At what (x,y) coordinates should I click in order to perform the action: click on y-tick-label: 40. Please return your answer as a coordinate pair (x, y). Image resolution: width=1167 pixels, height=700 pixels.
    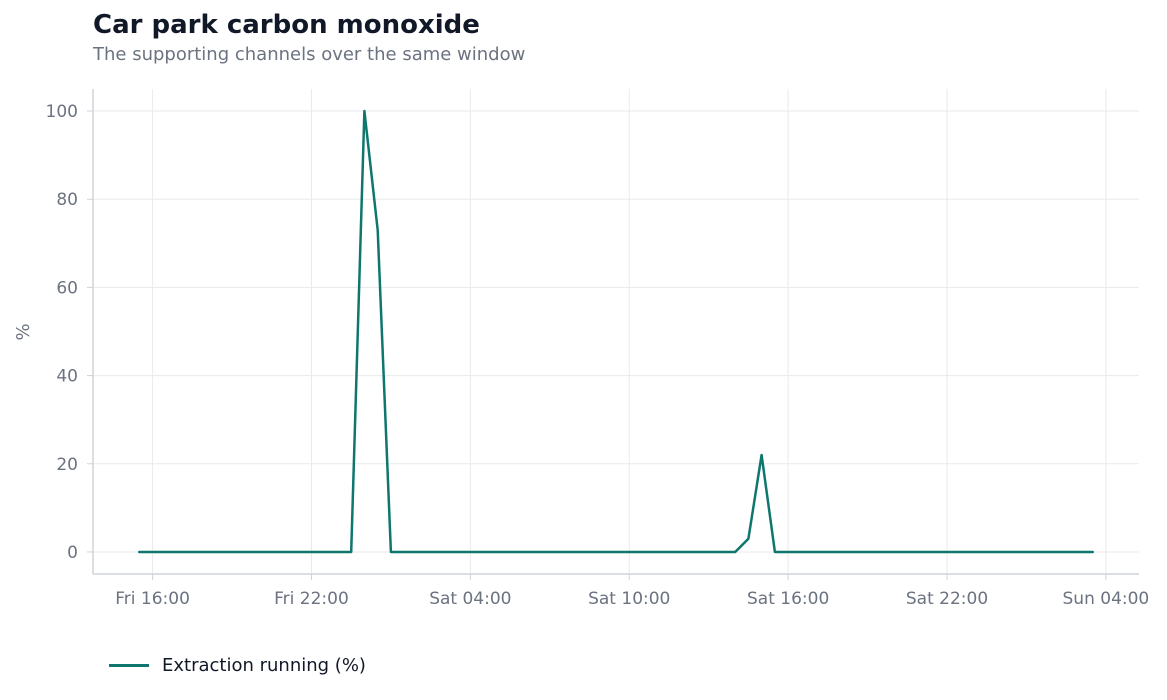
    Looking at the image, I should click on (67, 377).